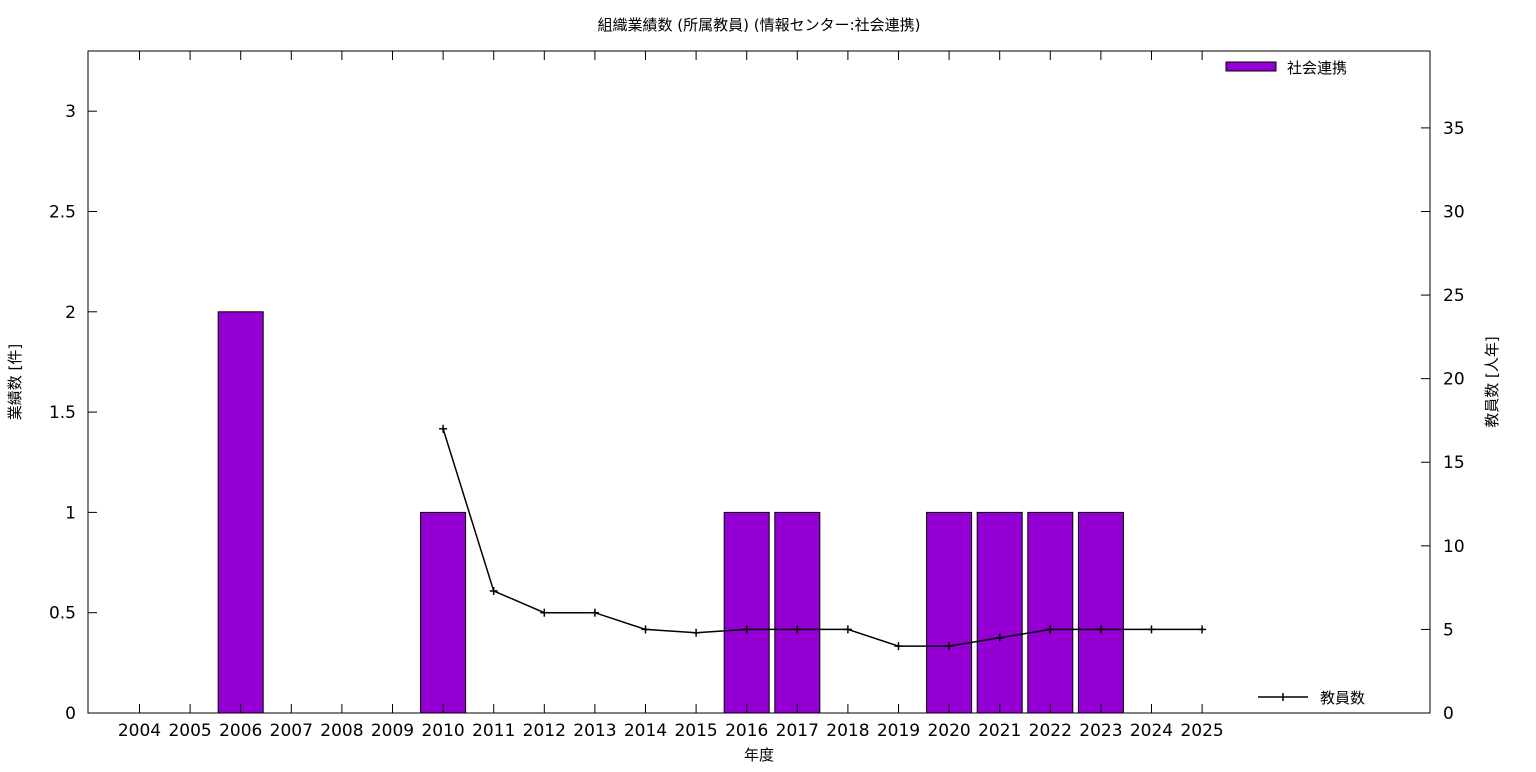 The height and width of the screenshot is (772, 1536). Describe the element at coordinates (291, 731) in the screenshot. I see `x-tick-label: 2007` at that location.